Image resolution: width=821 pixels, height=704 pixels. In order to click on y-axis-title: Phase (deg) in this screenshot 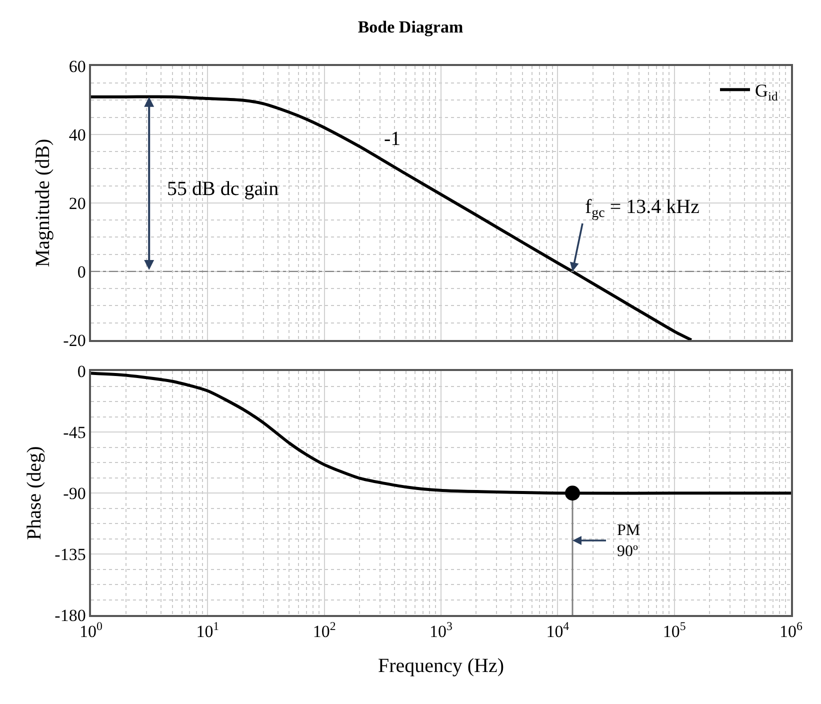, I will do `click(35, 493)`.